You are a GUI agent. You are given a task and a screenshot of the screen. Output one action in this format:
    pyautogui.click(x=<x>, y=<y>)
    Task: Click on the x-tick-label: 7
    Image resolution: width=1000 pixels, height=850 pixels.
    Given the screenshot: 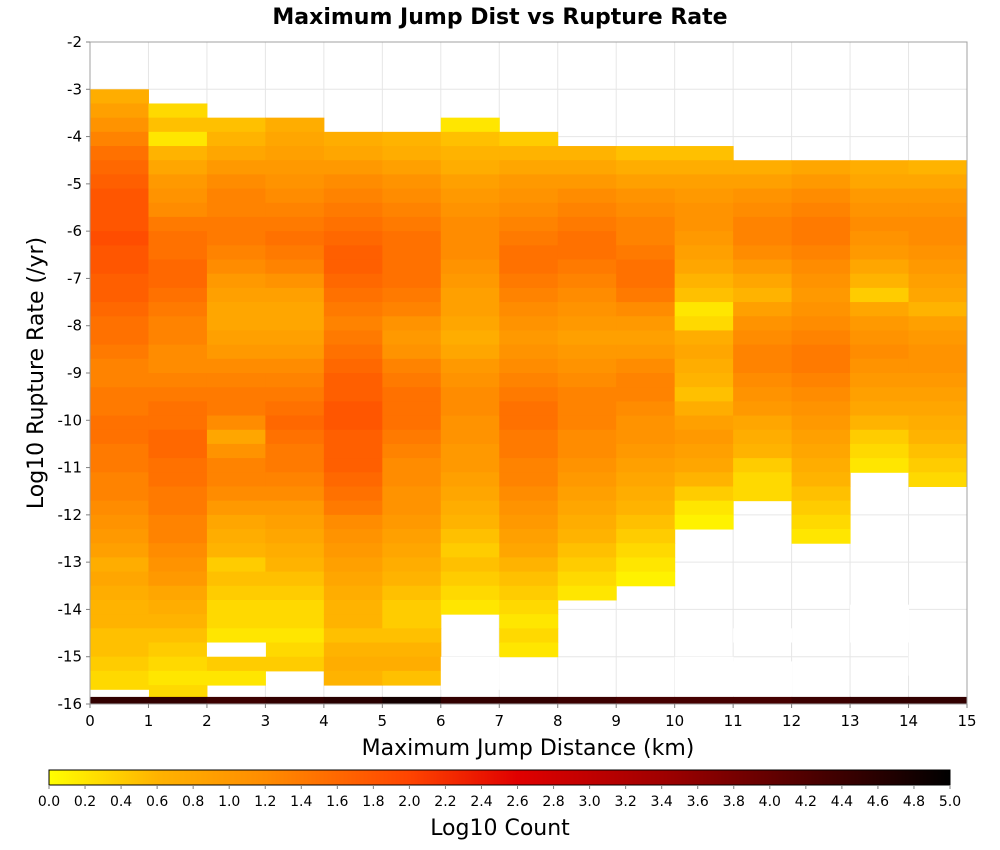 What is the action you would take?
    pyautogui.click(x=499, y=721)
    